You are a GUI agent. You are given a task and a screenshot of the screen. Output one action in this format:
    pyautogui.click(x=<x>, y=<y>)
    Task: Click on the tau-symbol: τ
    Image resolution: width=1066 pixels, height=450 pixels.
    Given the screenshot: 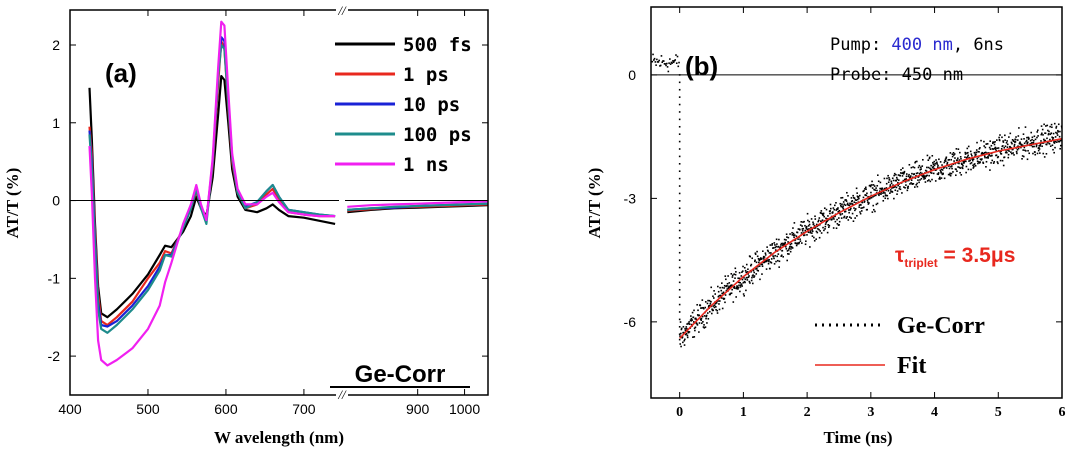 What is the action you would take?
    pyautogui.click(x=900, y=255)
    